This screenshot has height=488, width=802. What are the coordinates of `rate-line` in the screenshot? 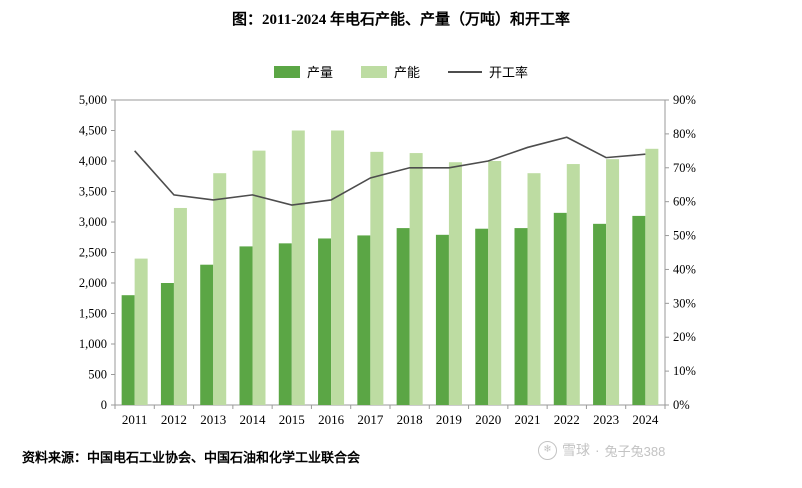 It's located at (390, 171).